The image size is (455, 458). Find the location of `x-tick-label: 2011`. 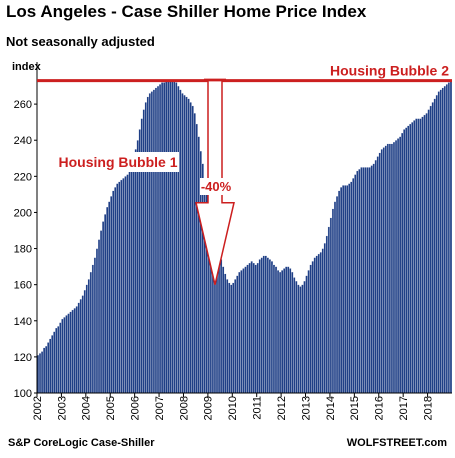

x-tick-label: 2011 is located at coordinates (258, 408).